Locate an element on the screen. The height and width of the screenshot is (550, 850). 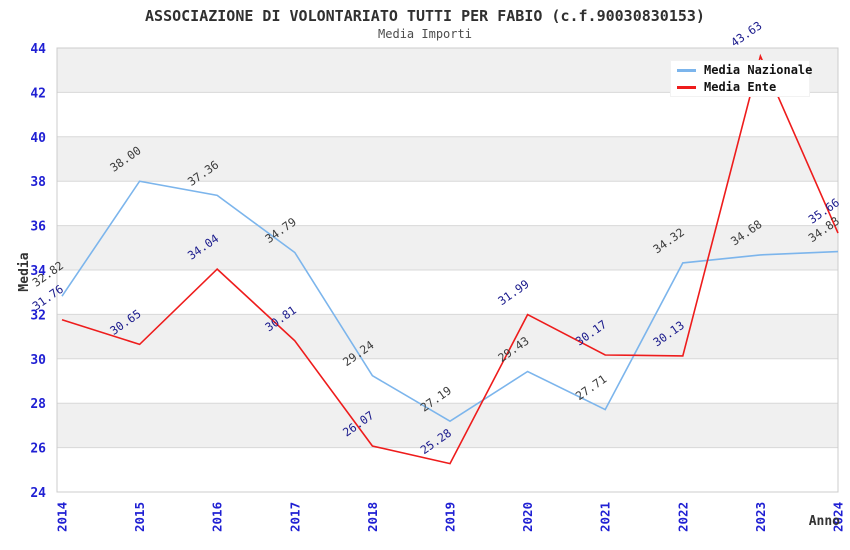
x-tick-label: 2022 is located at coordinates (682, 517).